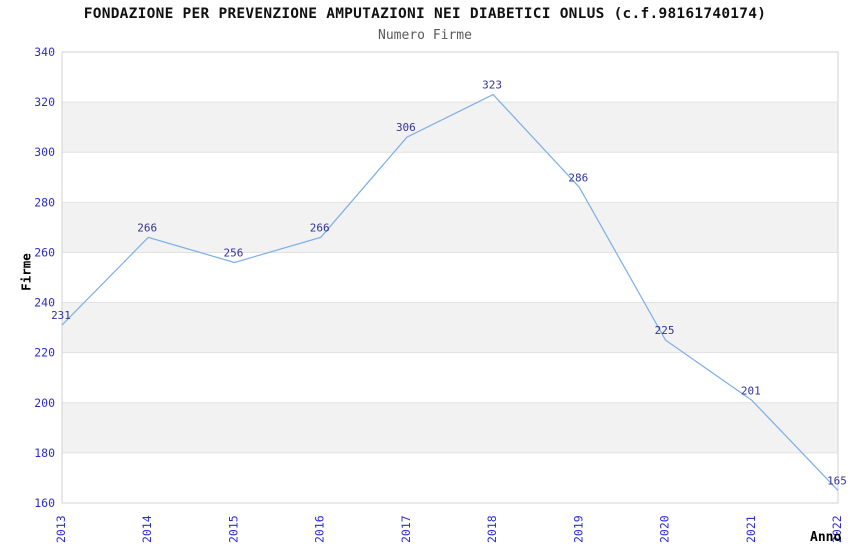  What do you see at coordinates (44, 152) in the screenshot?
I see `y-tick-label: 300` at bounding box center [44, 152].